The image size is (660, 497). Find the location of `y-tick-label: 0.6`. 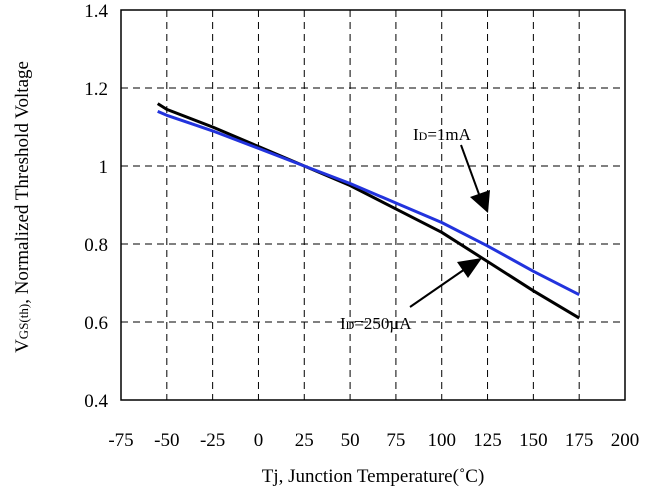

y-tick-label: 0.6 is located at coordinates (96, 323).